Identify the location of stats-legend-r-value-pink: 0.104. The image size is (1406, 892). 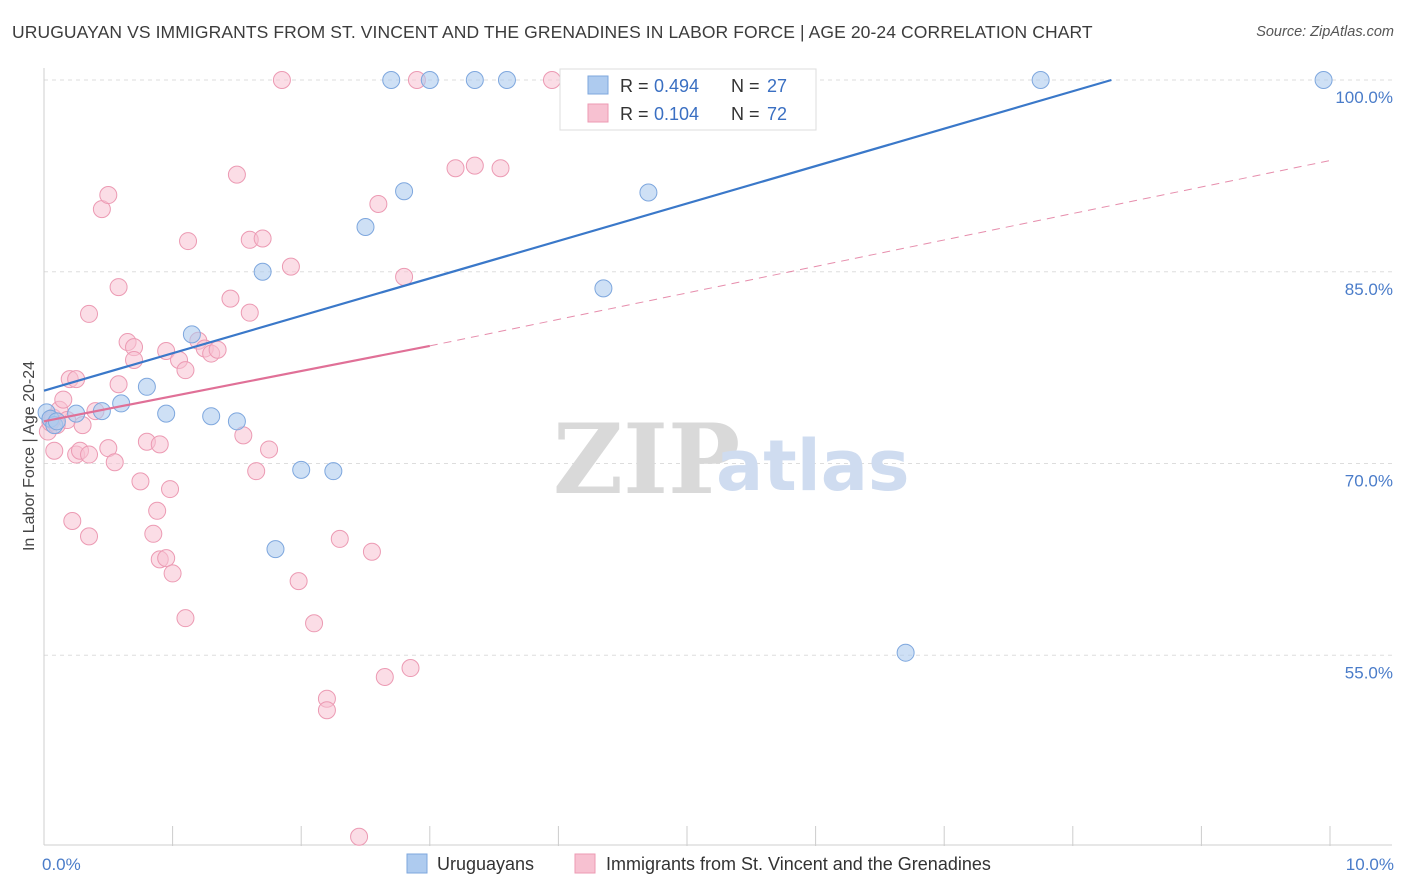
(676, 114).